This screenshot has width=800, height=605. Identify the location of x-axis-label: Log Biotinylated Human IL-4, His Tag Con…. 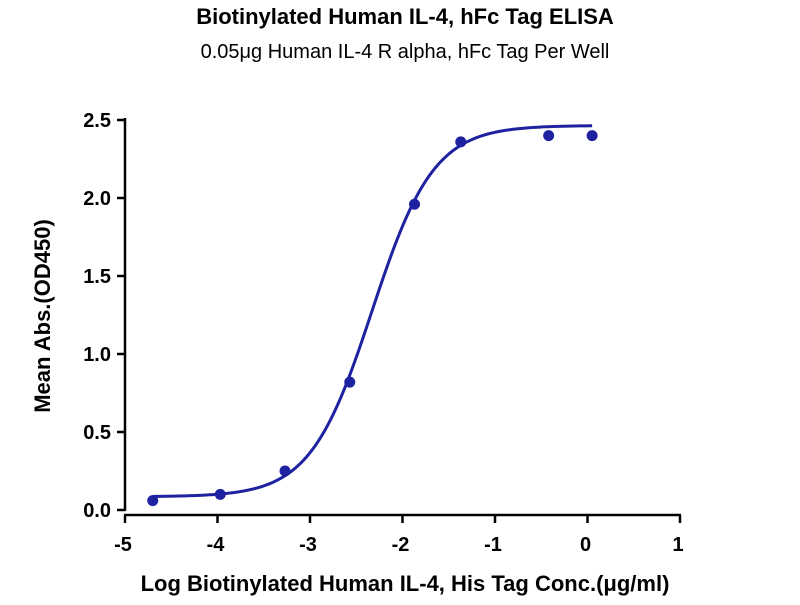
(405, 583).